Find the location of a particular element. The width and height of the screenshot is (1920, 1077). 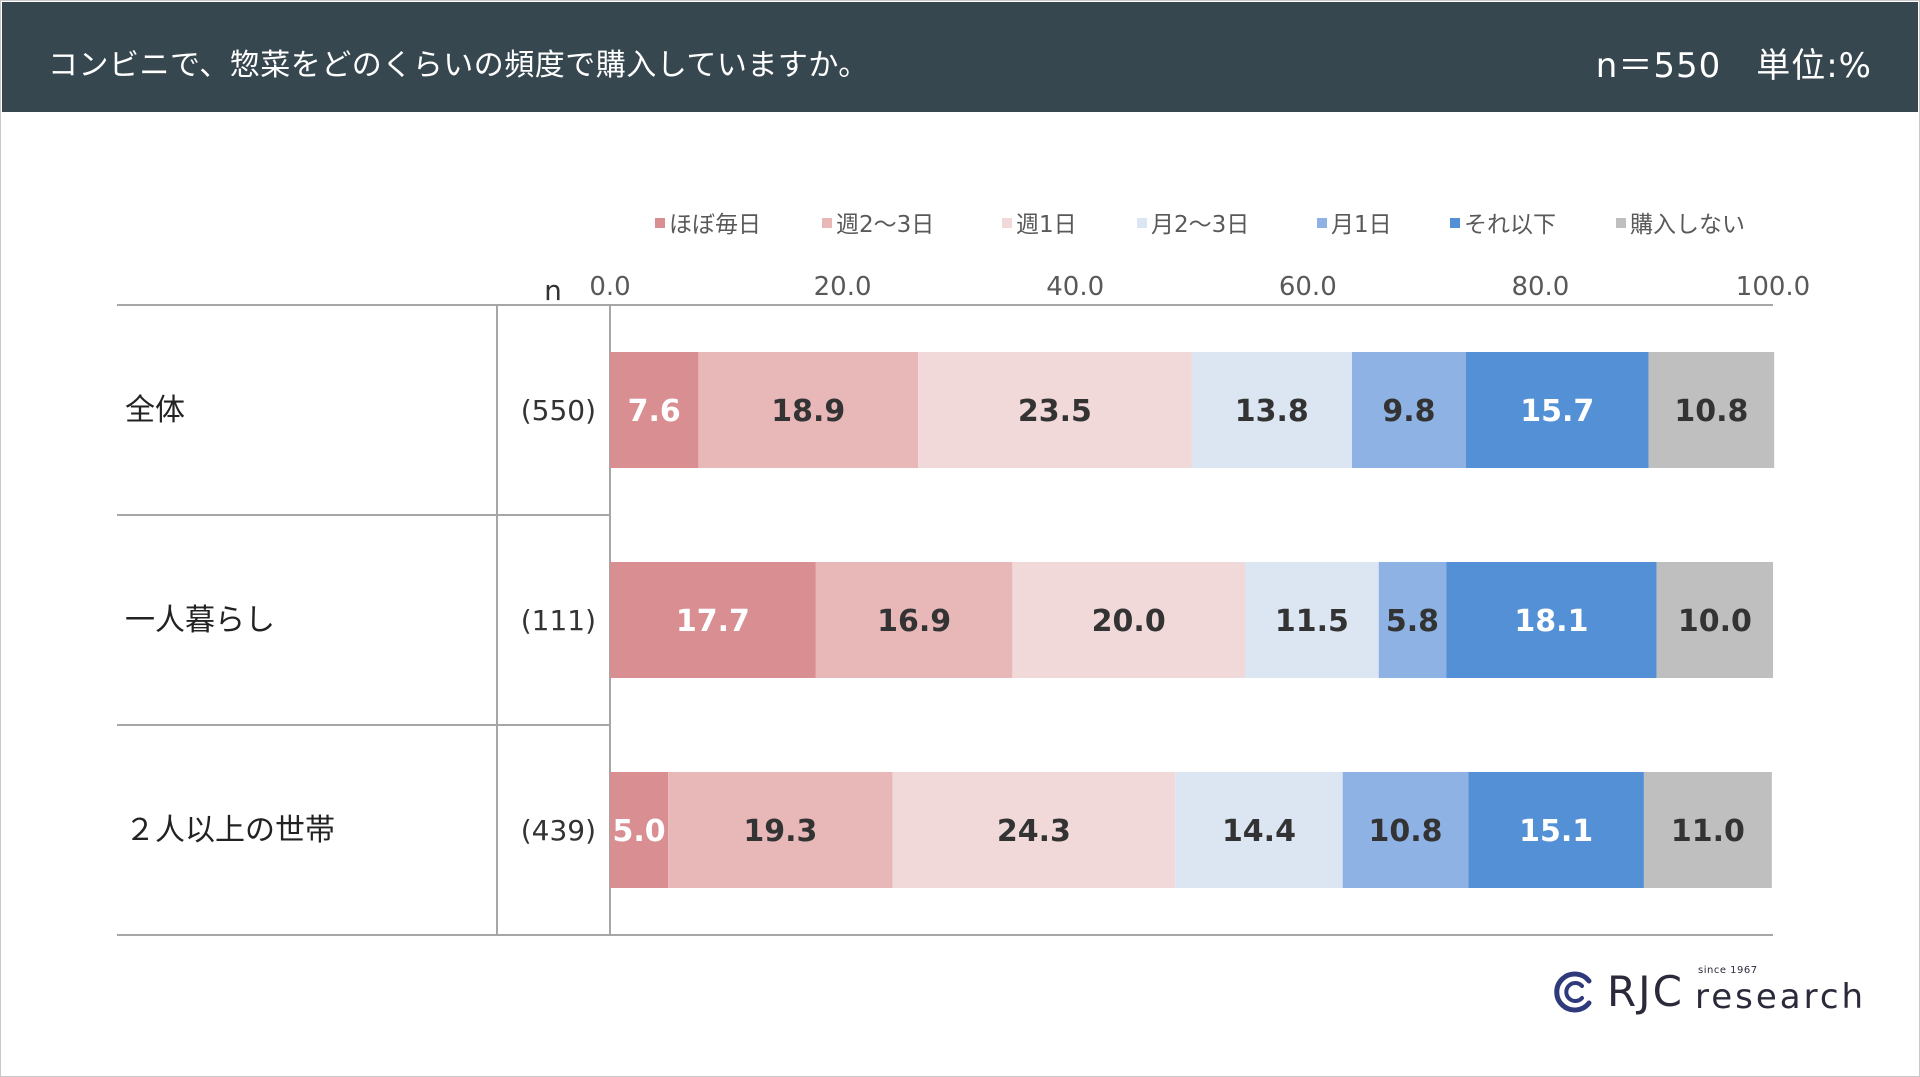

legend-label: 週2～3日 is located at coordinates (885, 225).